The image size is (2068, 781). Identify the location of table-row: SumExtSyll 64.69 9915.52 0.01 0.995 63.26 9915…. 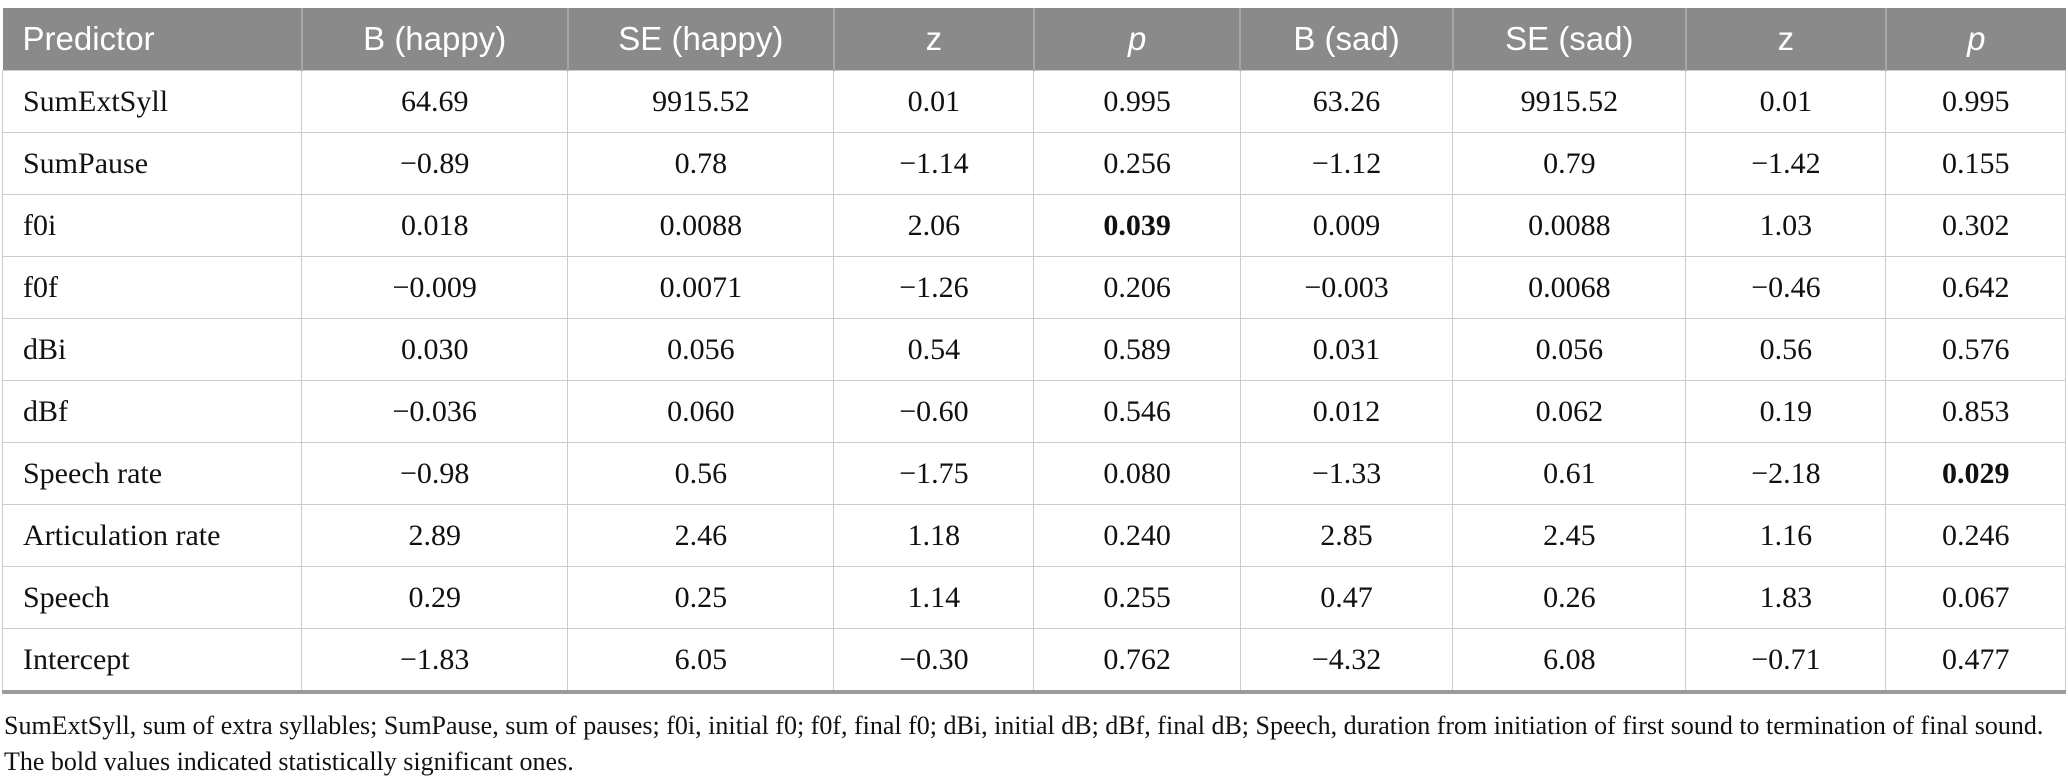
(1033, 101).